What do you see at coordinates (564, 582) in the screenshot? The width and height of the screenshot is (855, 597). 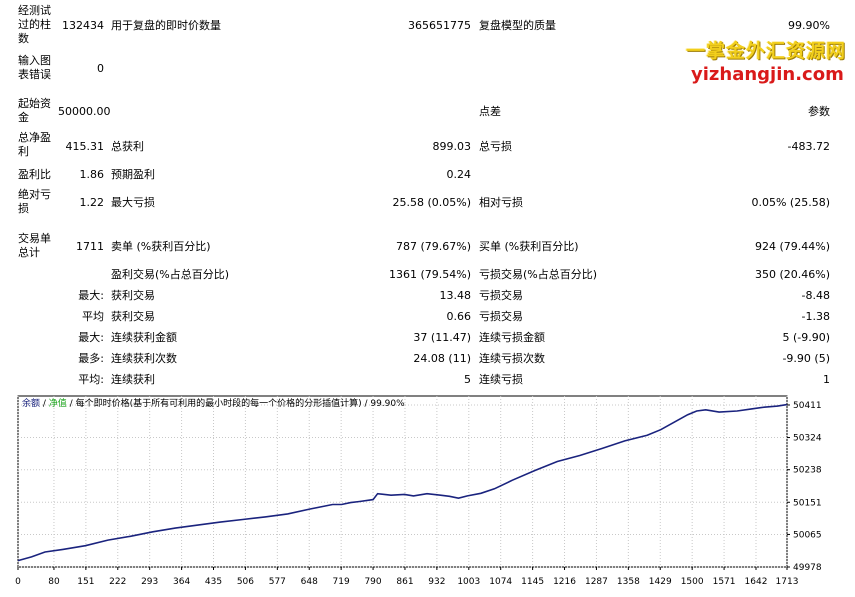 I see `x-tick-label: 1216` at bounding box center [564, 582].